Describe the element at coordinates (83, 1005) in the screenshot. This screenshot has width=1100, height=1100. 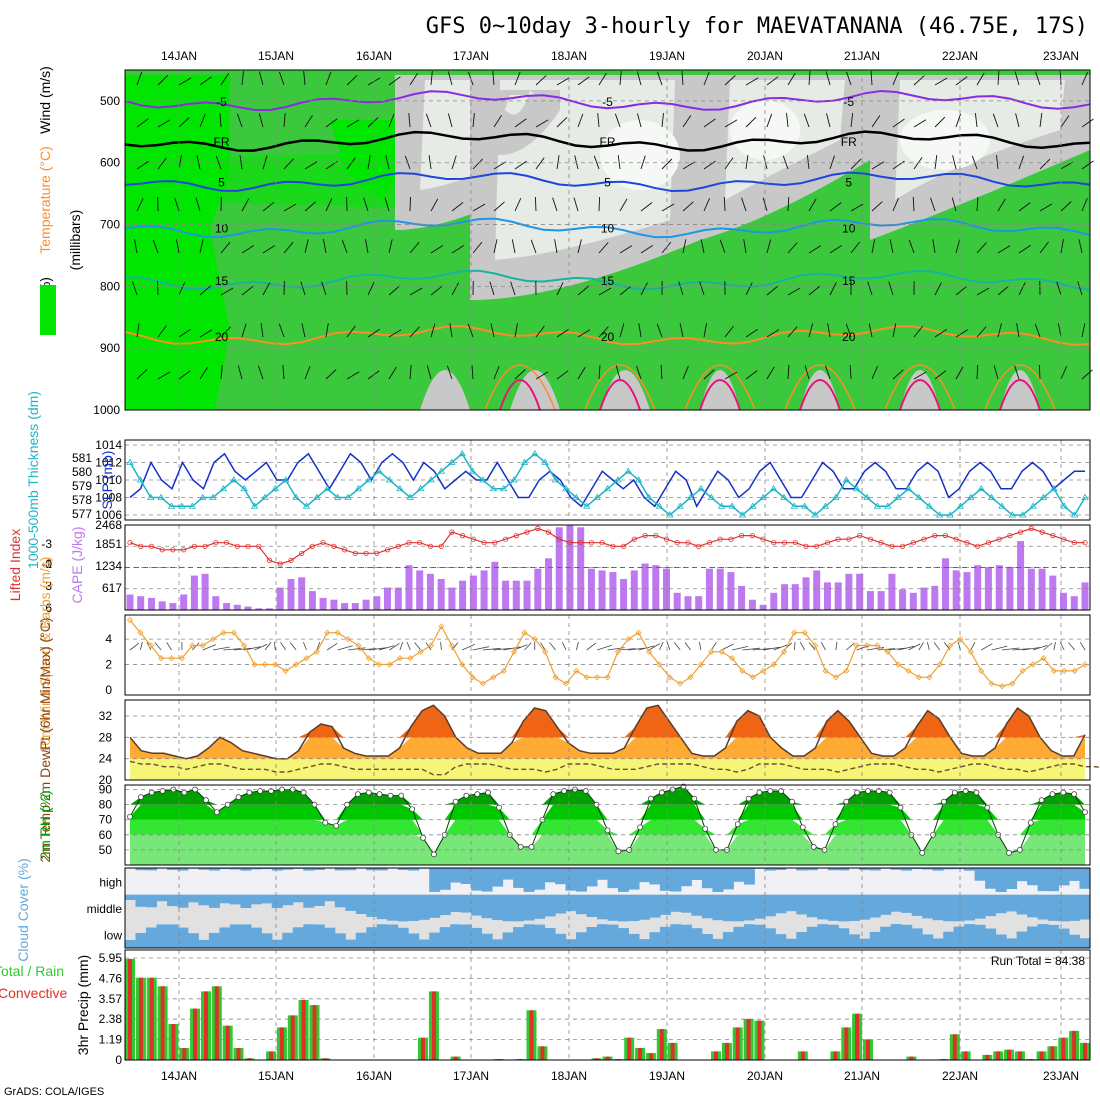
I see `precip-axis-label: 3hr Precip (mm)` at that location.